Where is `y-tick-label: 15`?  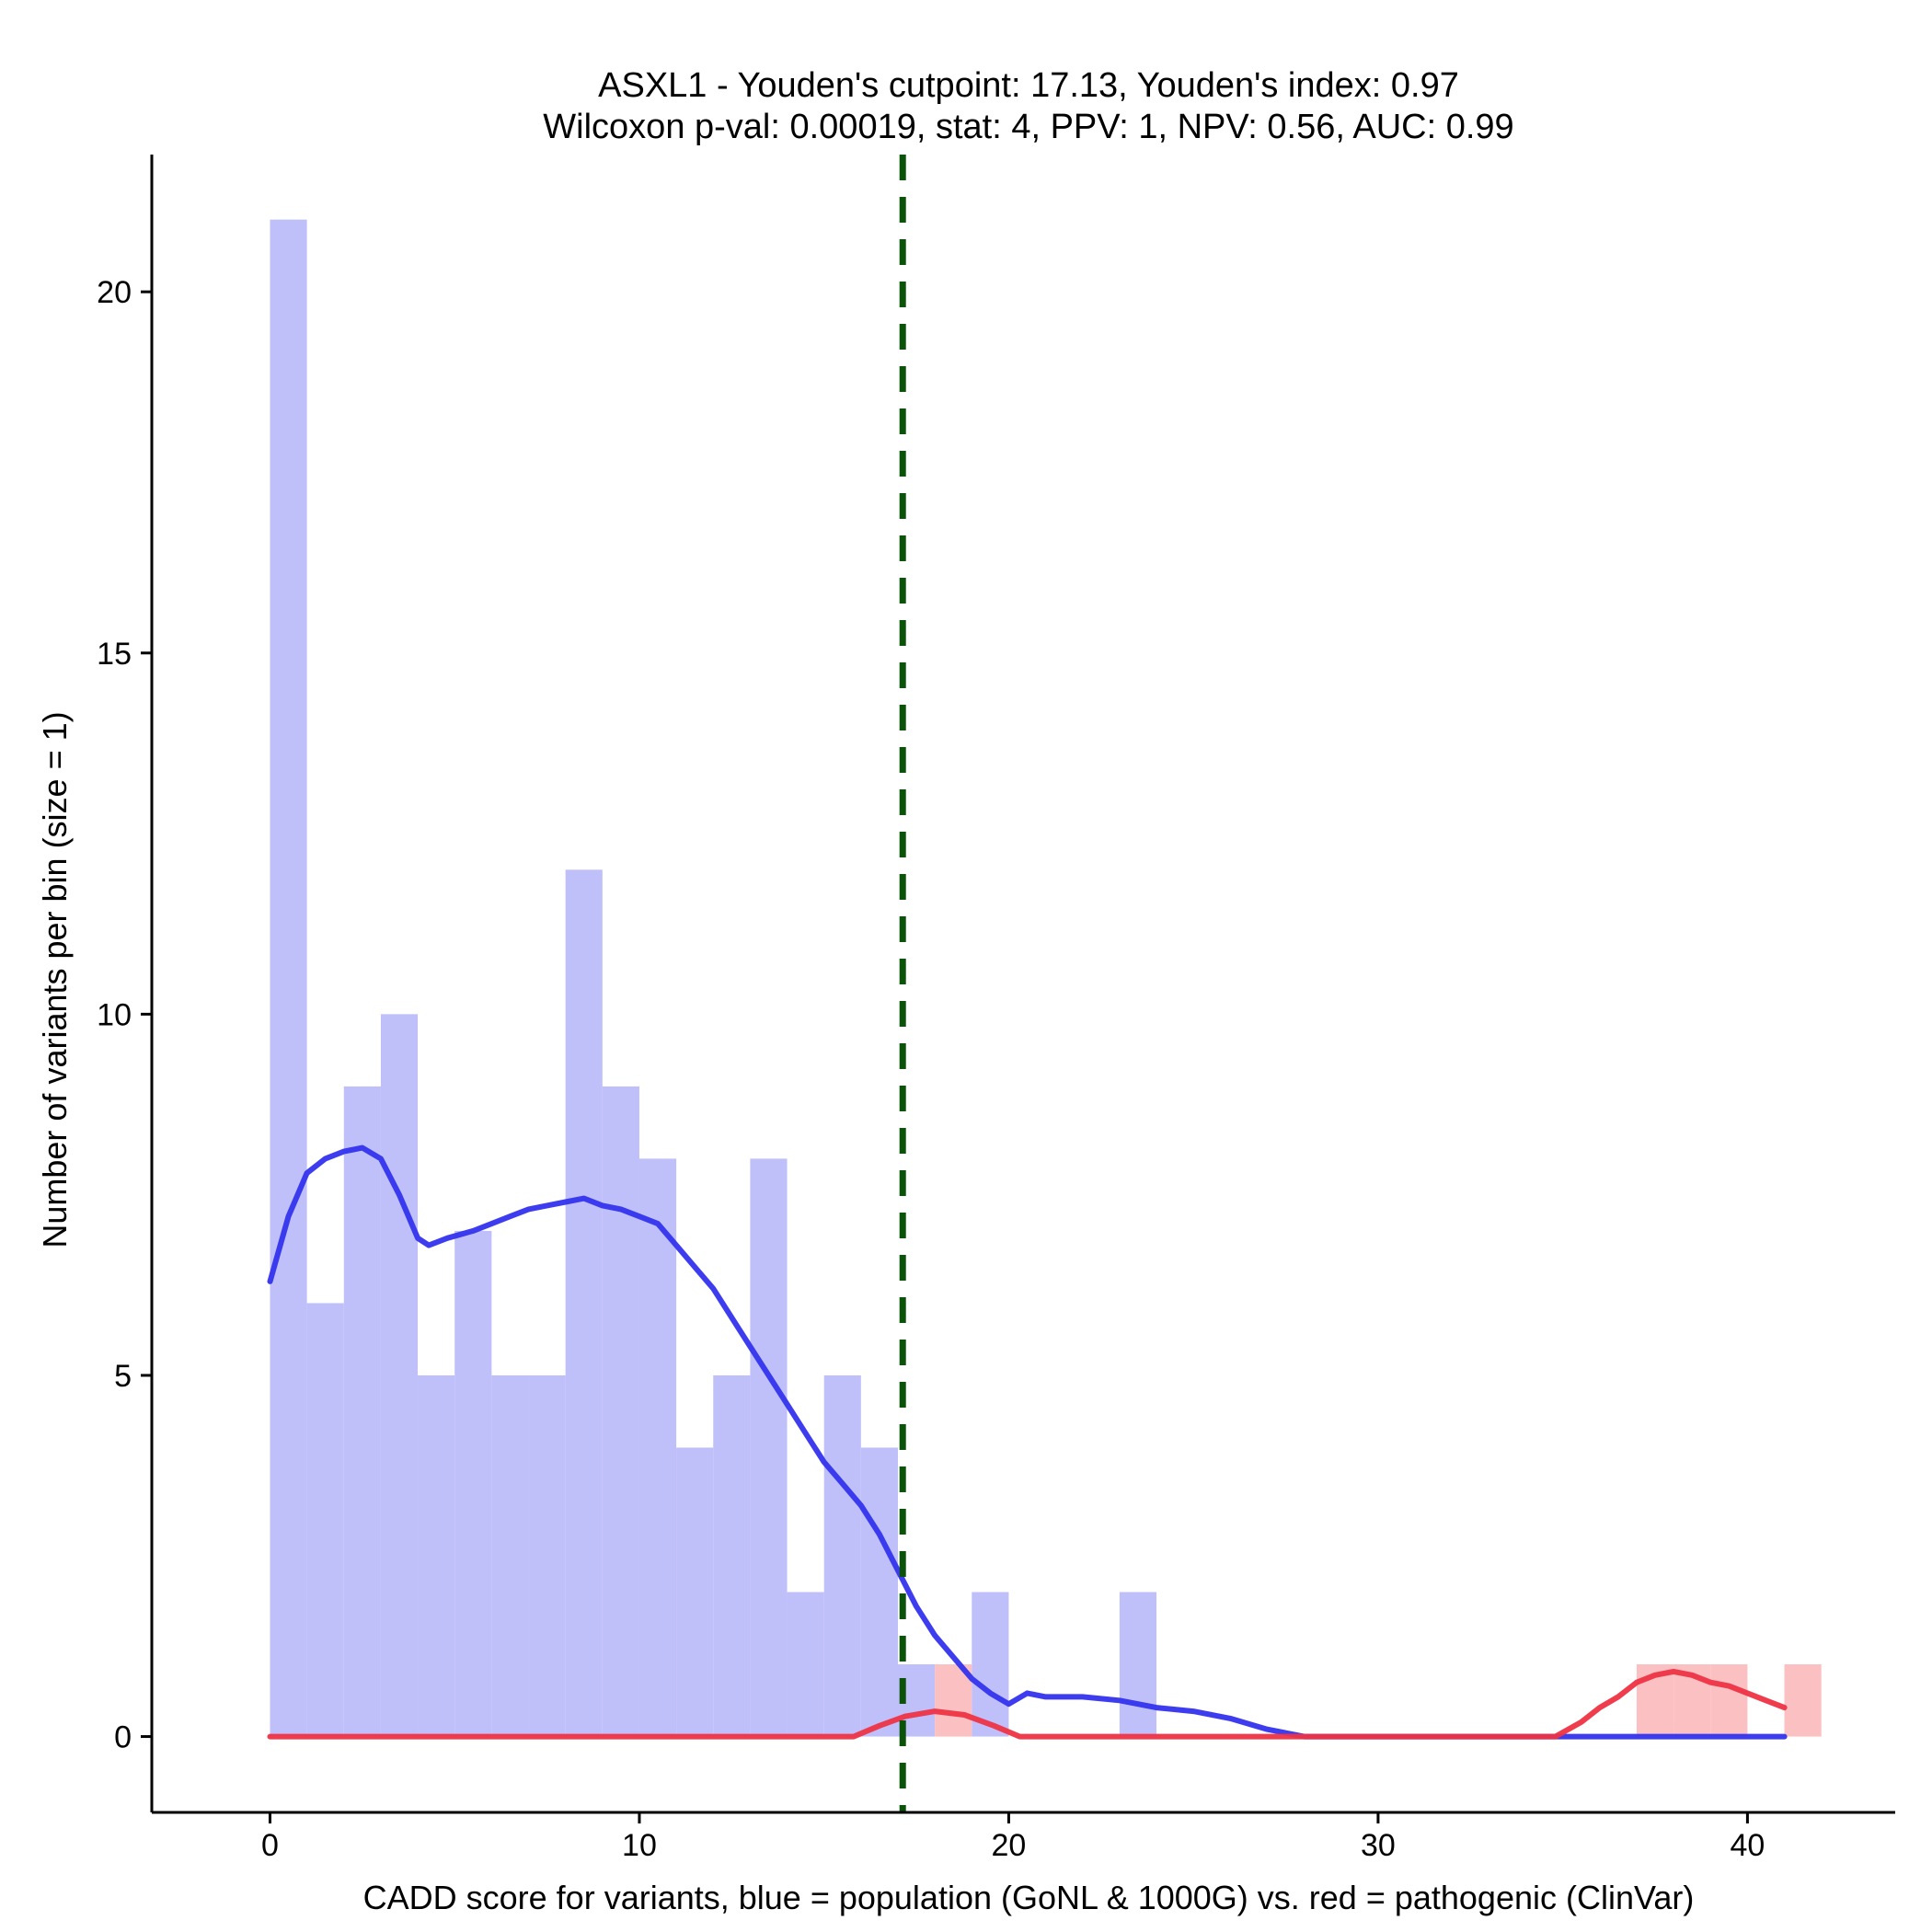 y-tick-label: 15 is located at coordinates (114, 654).